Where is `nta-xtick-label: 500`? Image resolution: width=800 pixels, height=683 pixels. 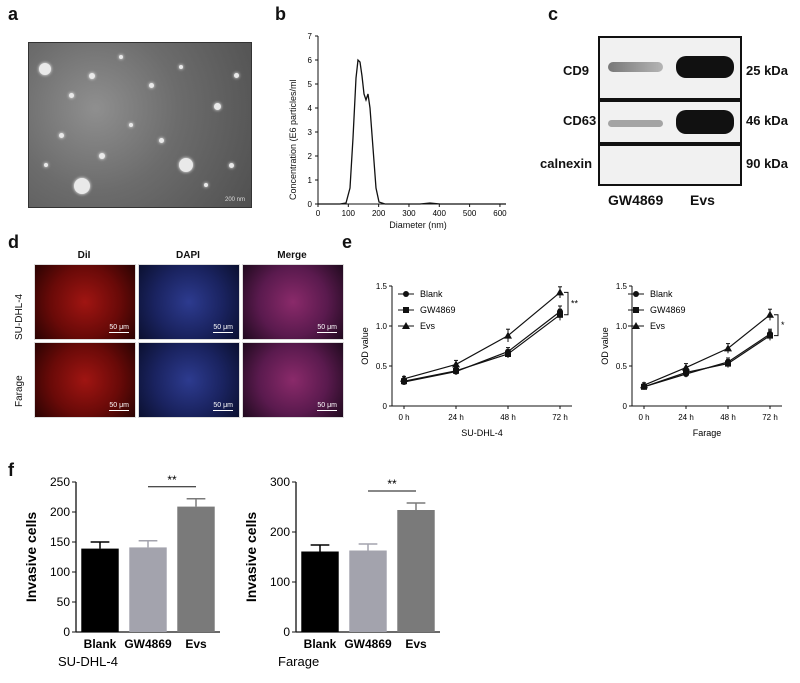 nta-xtick-label: 500 is located at coordinates (470, 213).